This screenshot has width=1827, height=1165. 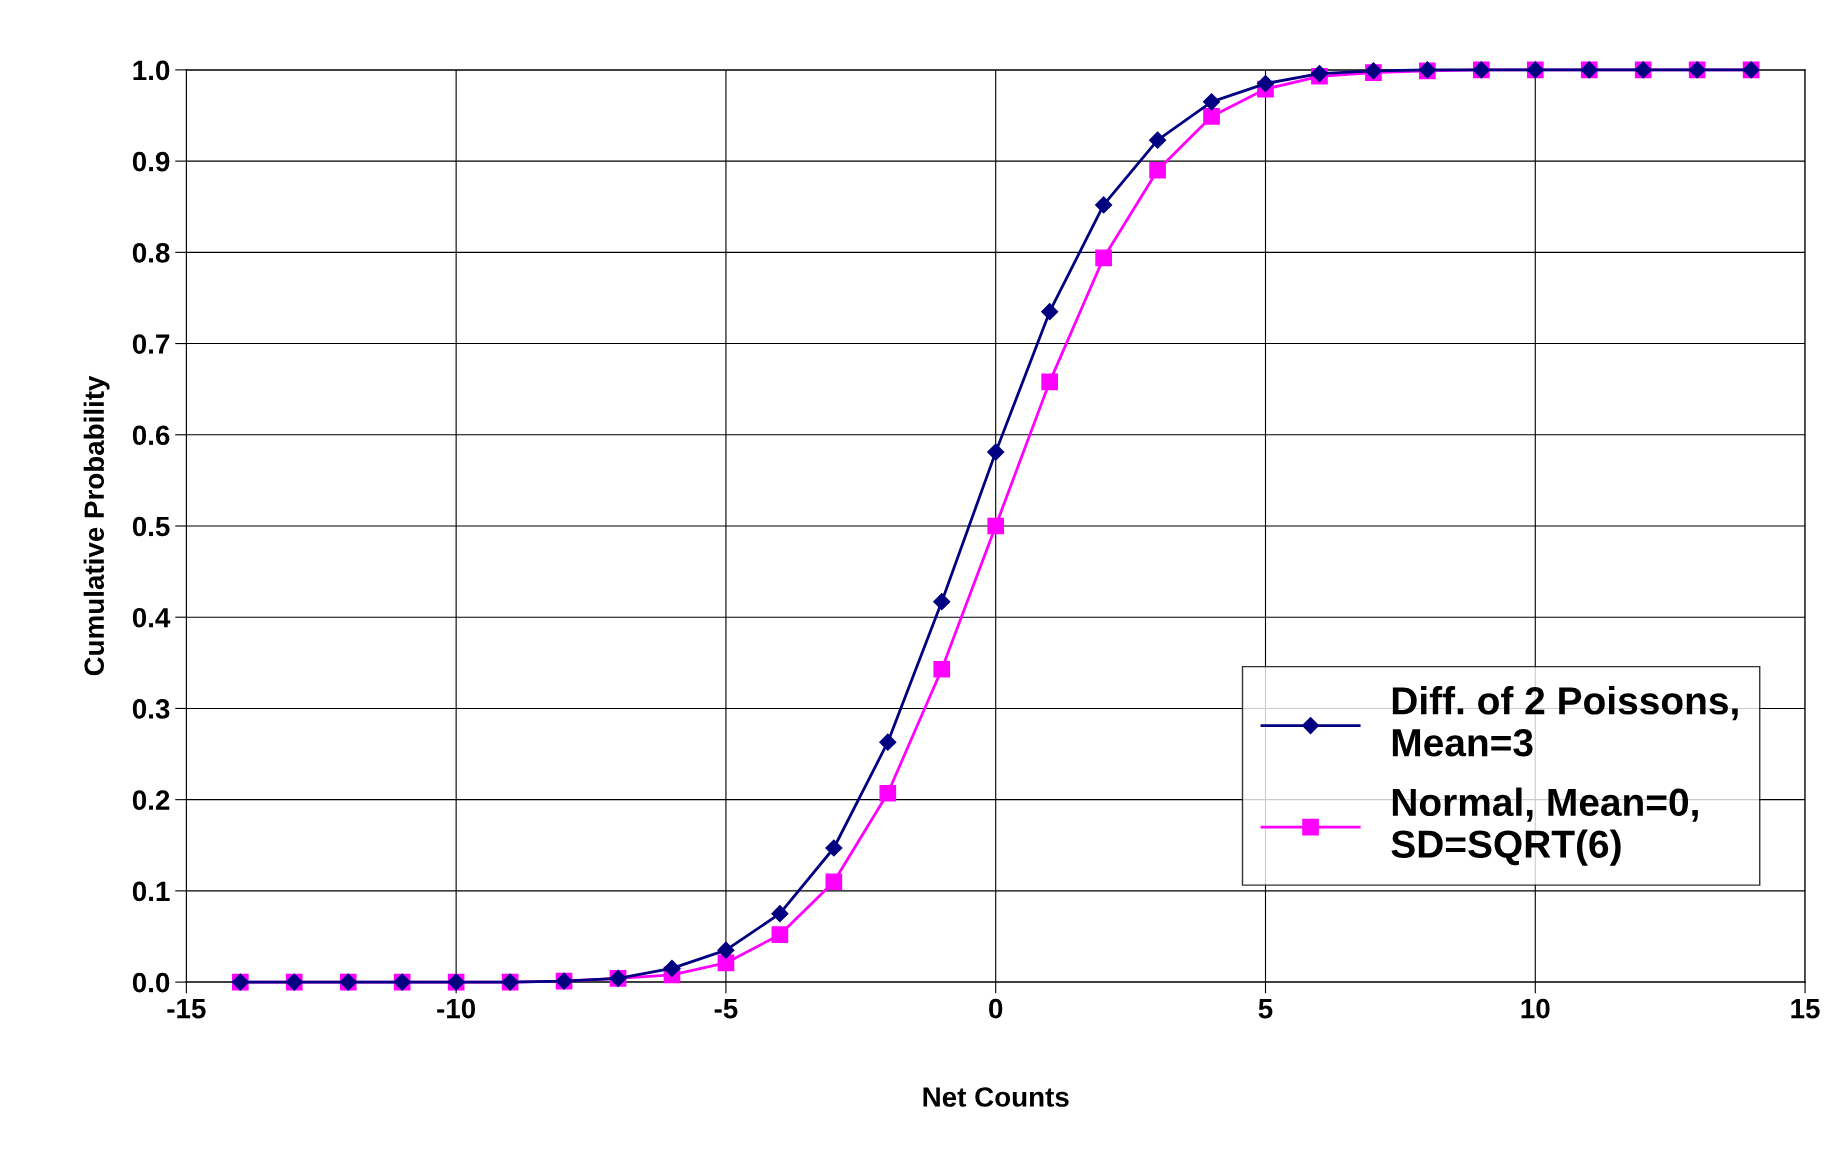 I want to click on x-tick-label: 10, so click(x=1535, y=1008).